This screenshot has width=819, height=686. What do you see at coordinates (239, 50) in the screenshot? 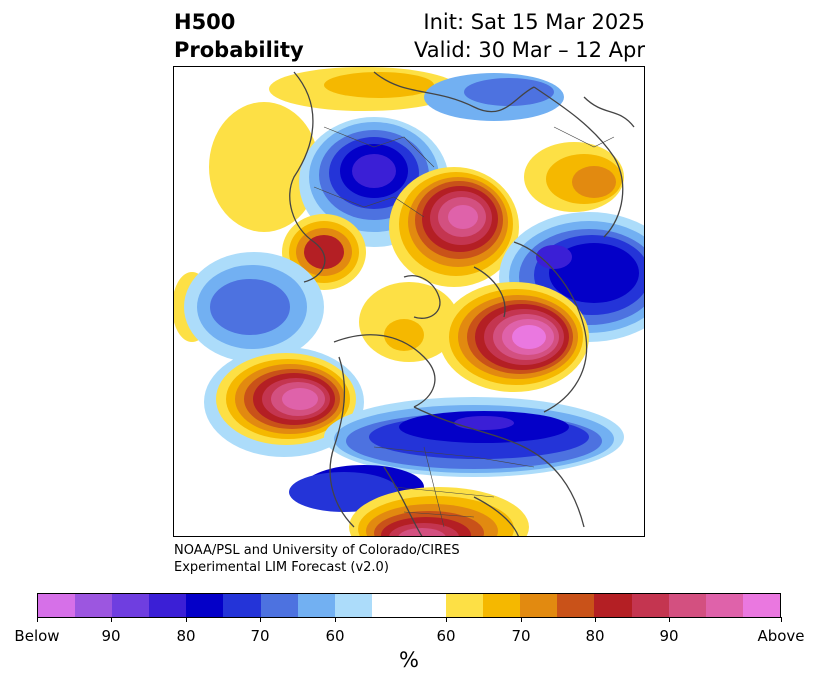
I see `title-quantity: Probability` at bounding box center [239, 50].